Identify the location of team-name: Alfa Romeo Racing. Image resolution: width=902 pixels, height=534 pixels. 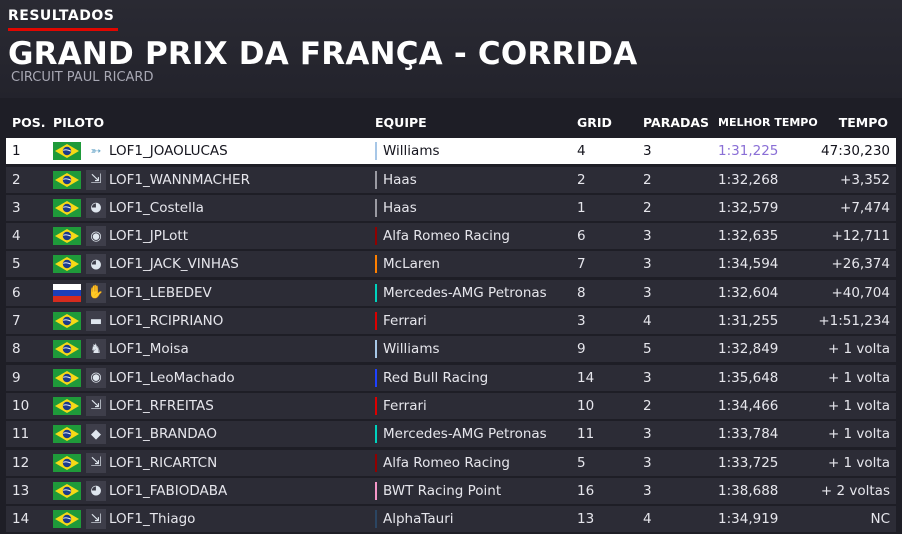
(446, 462).